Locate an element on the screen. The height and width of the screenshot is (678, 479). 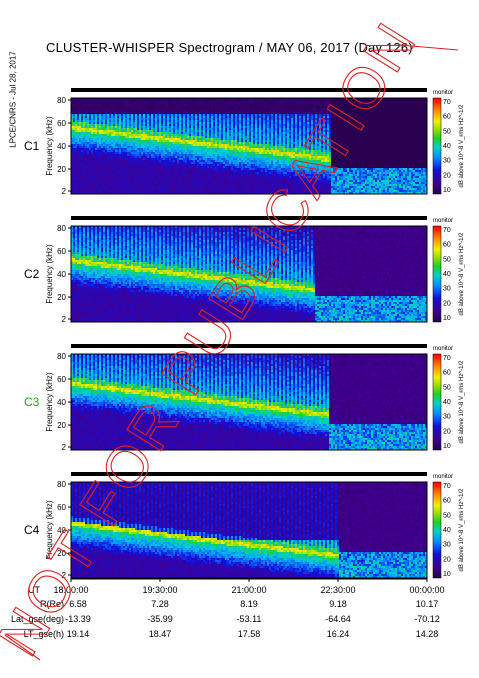
ephemeris-value: 19.14 is located at coordinates (78, 634).